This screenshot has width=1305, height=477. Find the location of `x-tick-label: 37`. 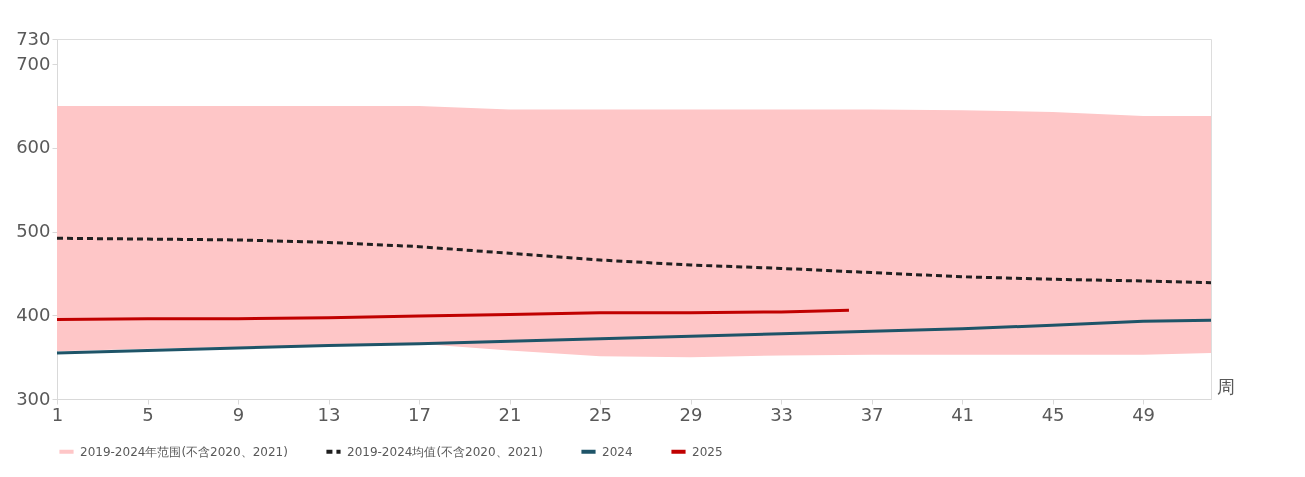

x-tick-label: 37 is located at coordinates (872, 414).